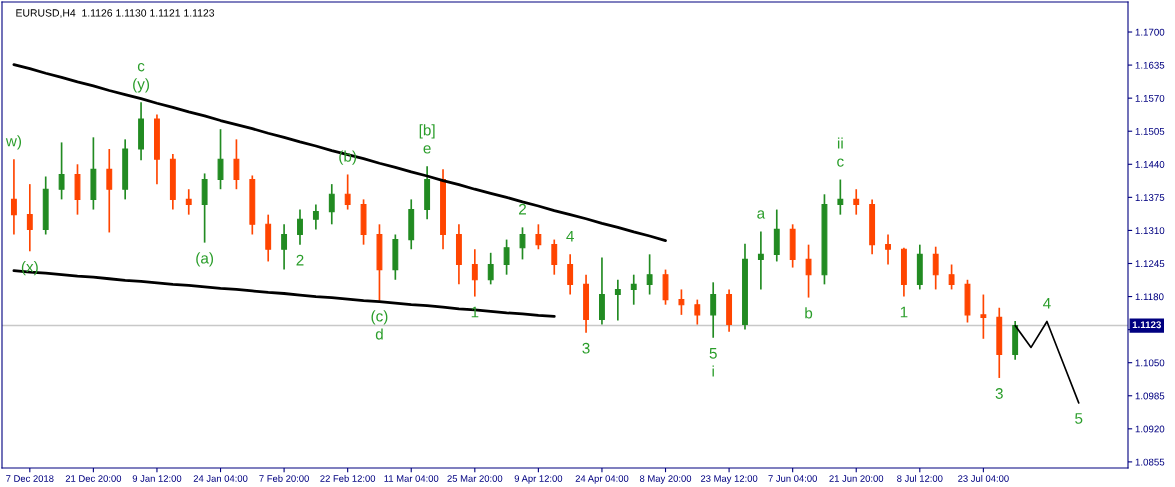  Describe the element at coordinates (30, 478) in the screenshot. I see `x-tick-label: 7 Dec 2018` at that location.